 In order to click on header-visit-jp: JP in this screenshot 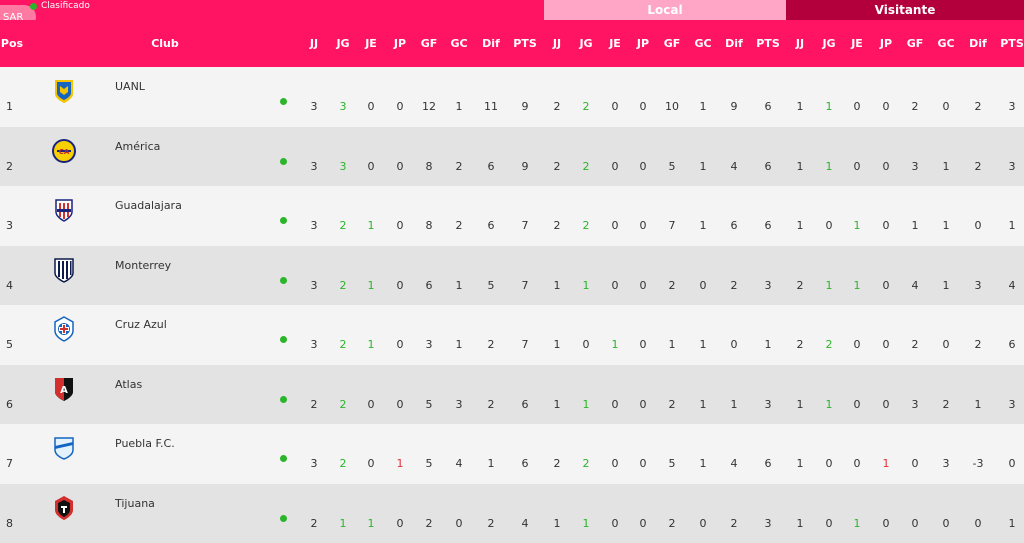, I will do `click(886, 43)`.